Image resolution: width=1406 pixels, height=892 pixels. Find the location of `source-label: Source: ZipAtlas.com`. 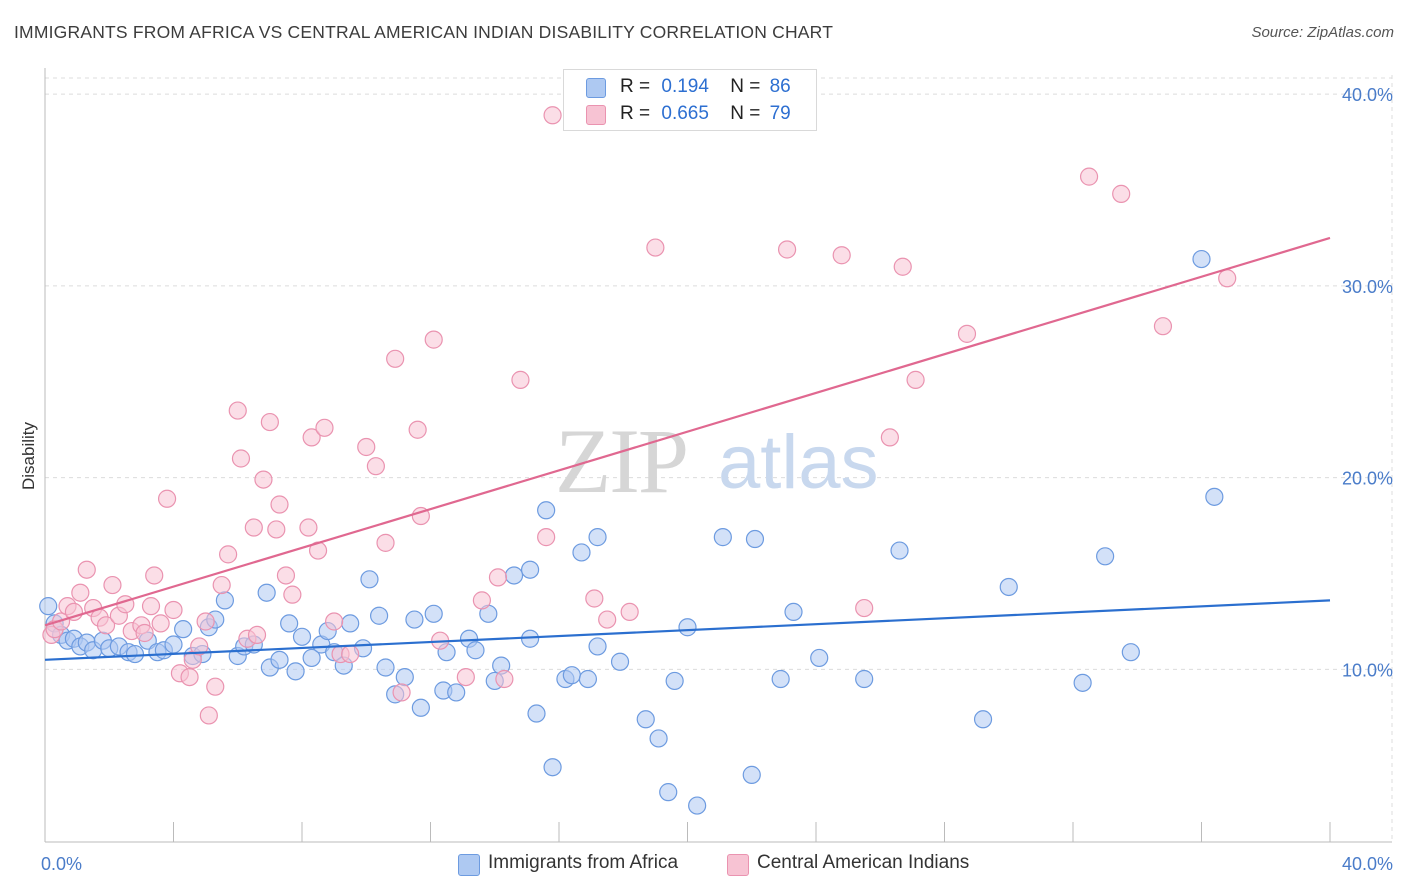

source-label: Source: ZipAtlas.com is located at coordinates (1322, 32).